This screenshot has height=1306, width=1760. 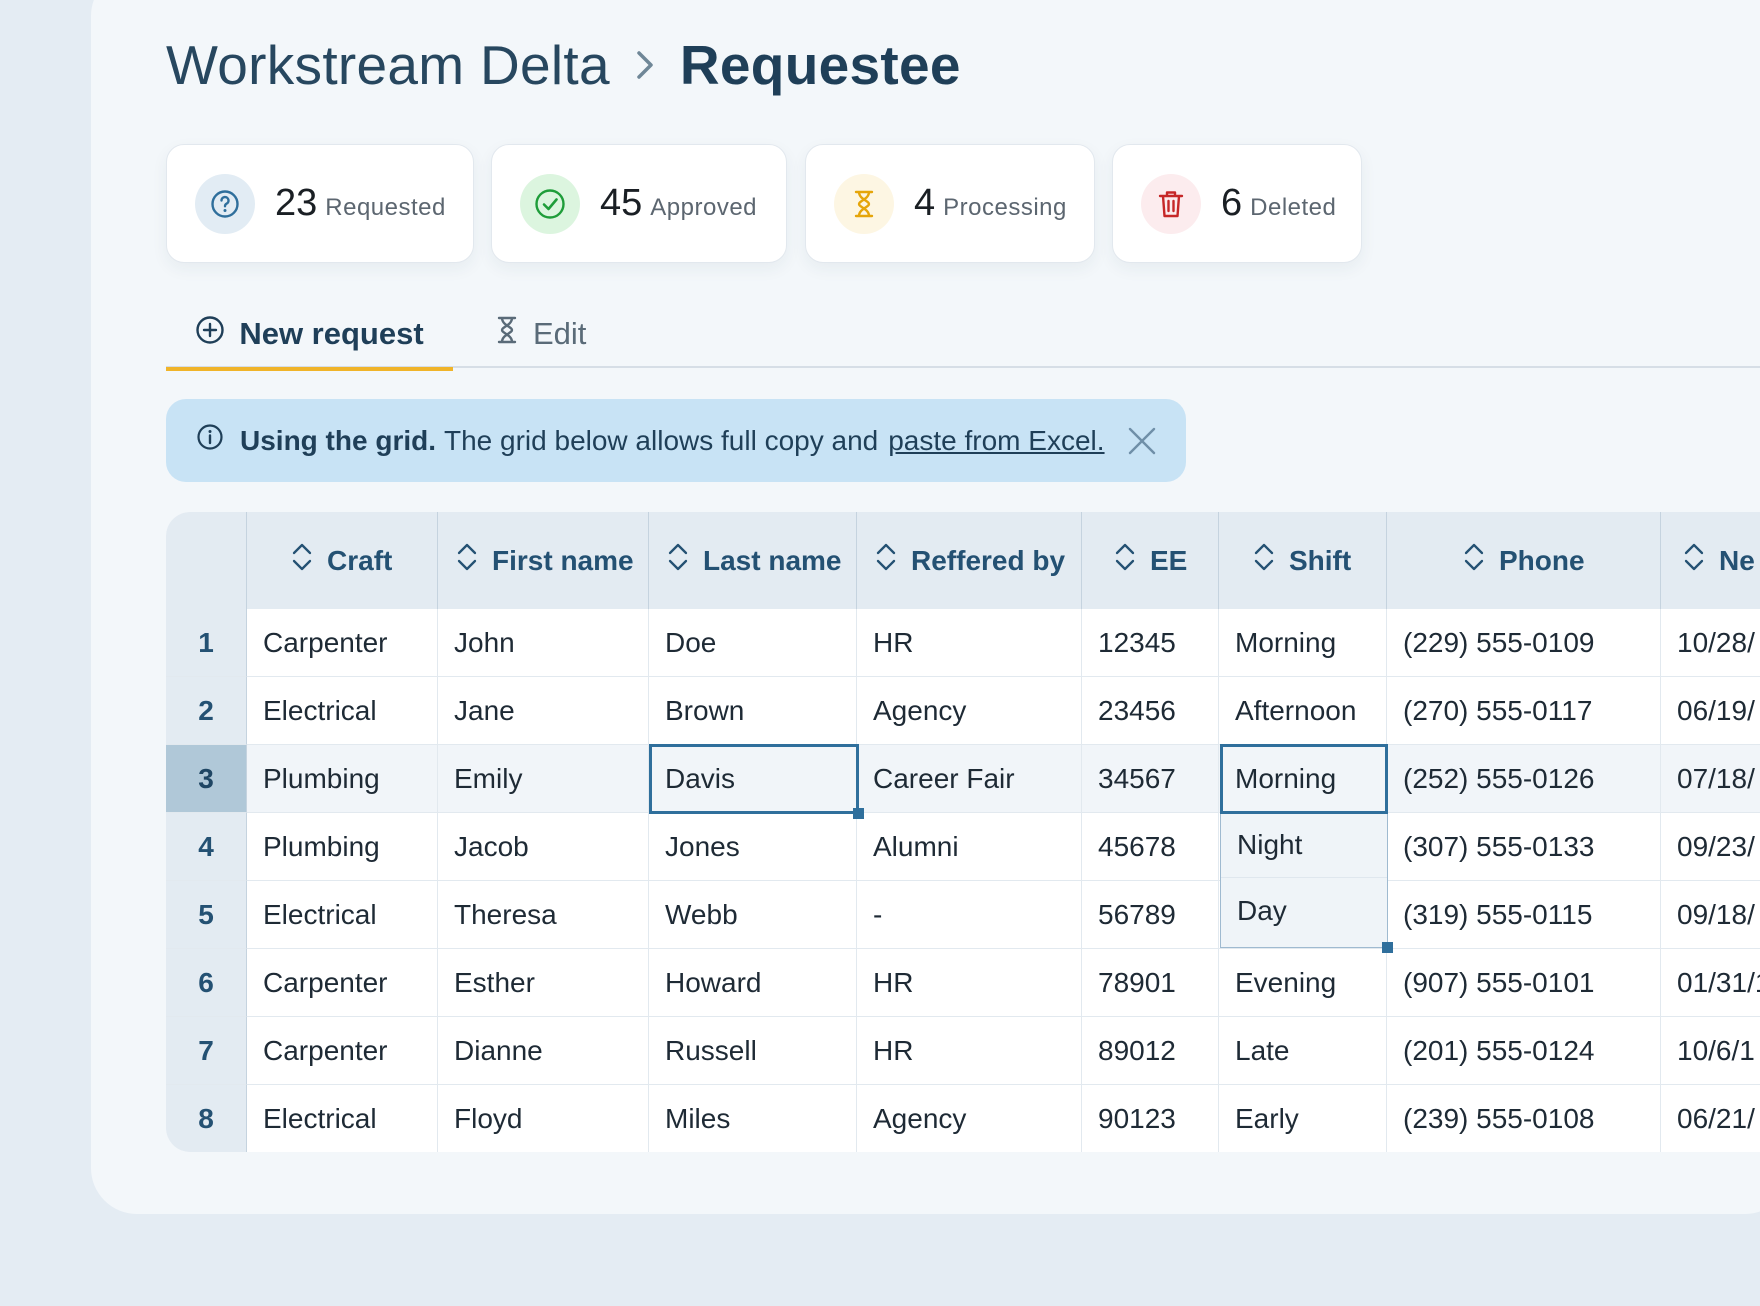 What do you see at coordinates (950, 203) in the screenshot?
I see `stat-card-processing: 4 Processing` at bounding box center [950, 203].